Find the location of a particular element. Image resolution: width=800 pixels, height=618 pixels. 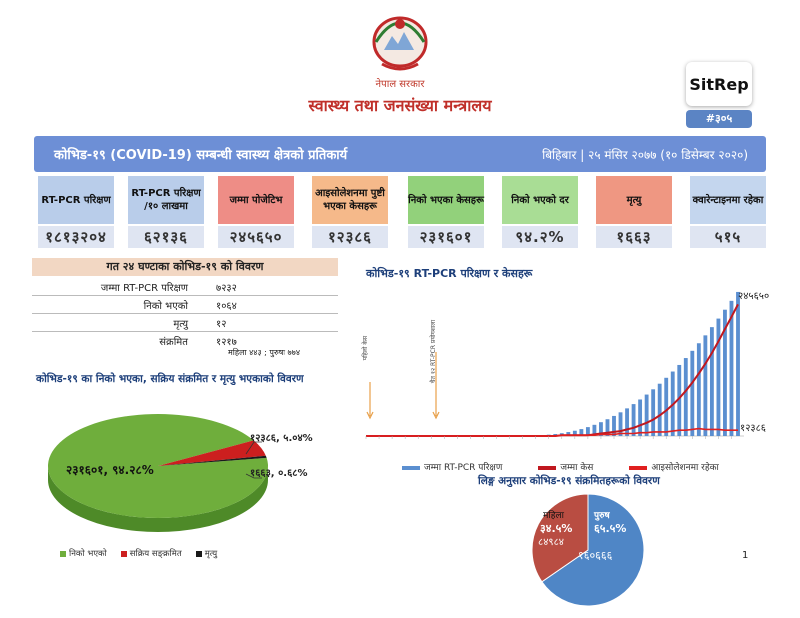

stat-card: जम्मा पोजेटिभ २४५६५० is located at coordinates (256, 213).